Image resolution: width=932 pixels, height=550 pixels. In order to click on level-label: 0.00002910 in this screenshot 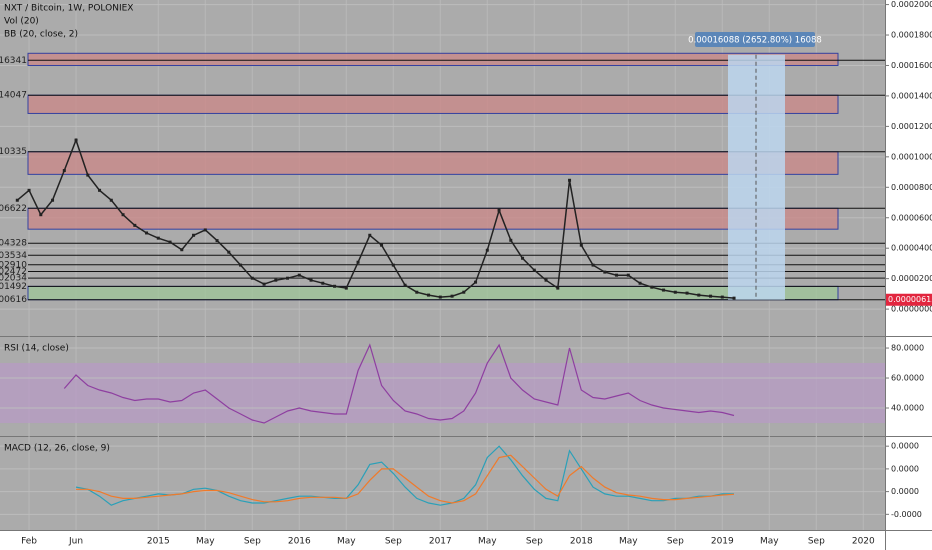, I will do `click(13, 265)`.